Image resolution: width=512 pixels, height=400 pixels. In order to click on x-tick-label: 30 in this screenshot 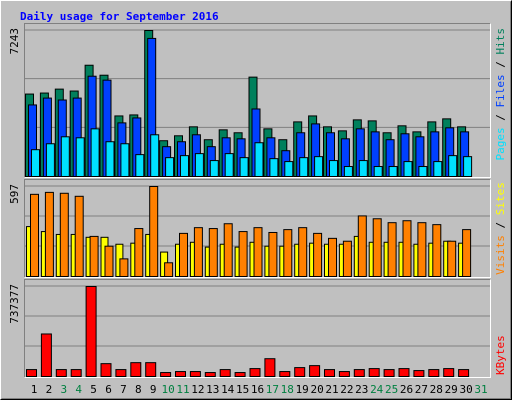, I will do `click(465, 389)`.